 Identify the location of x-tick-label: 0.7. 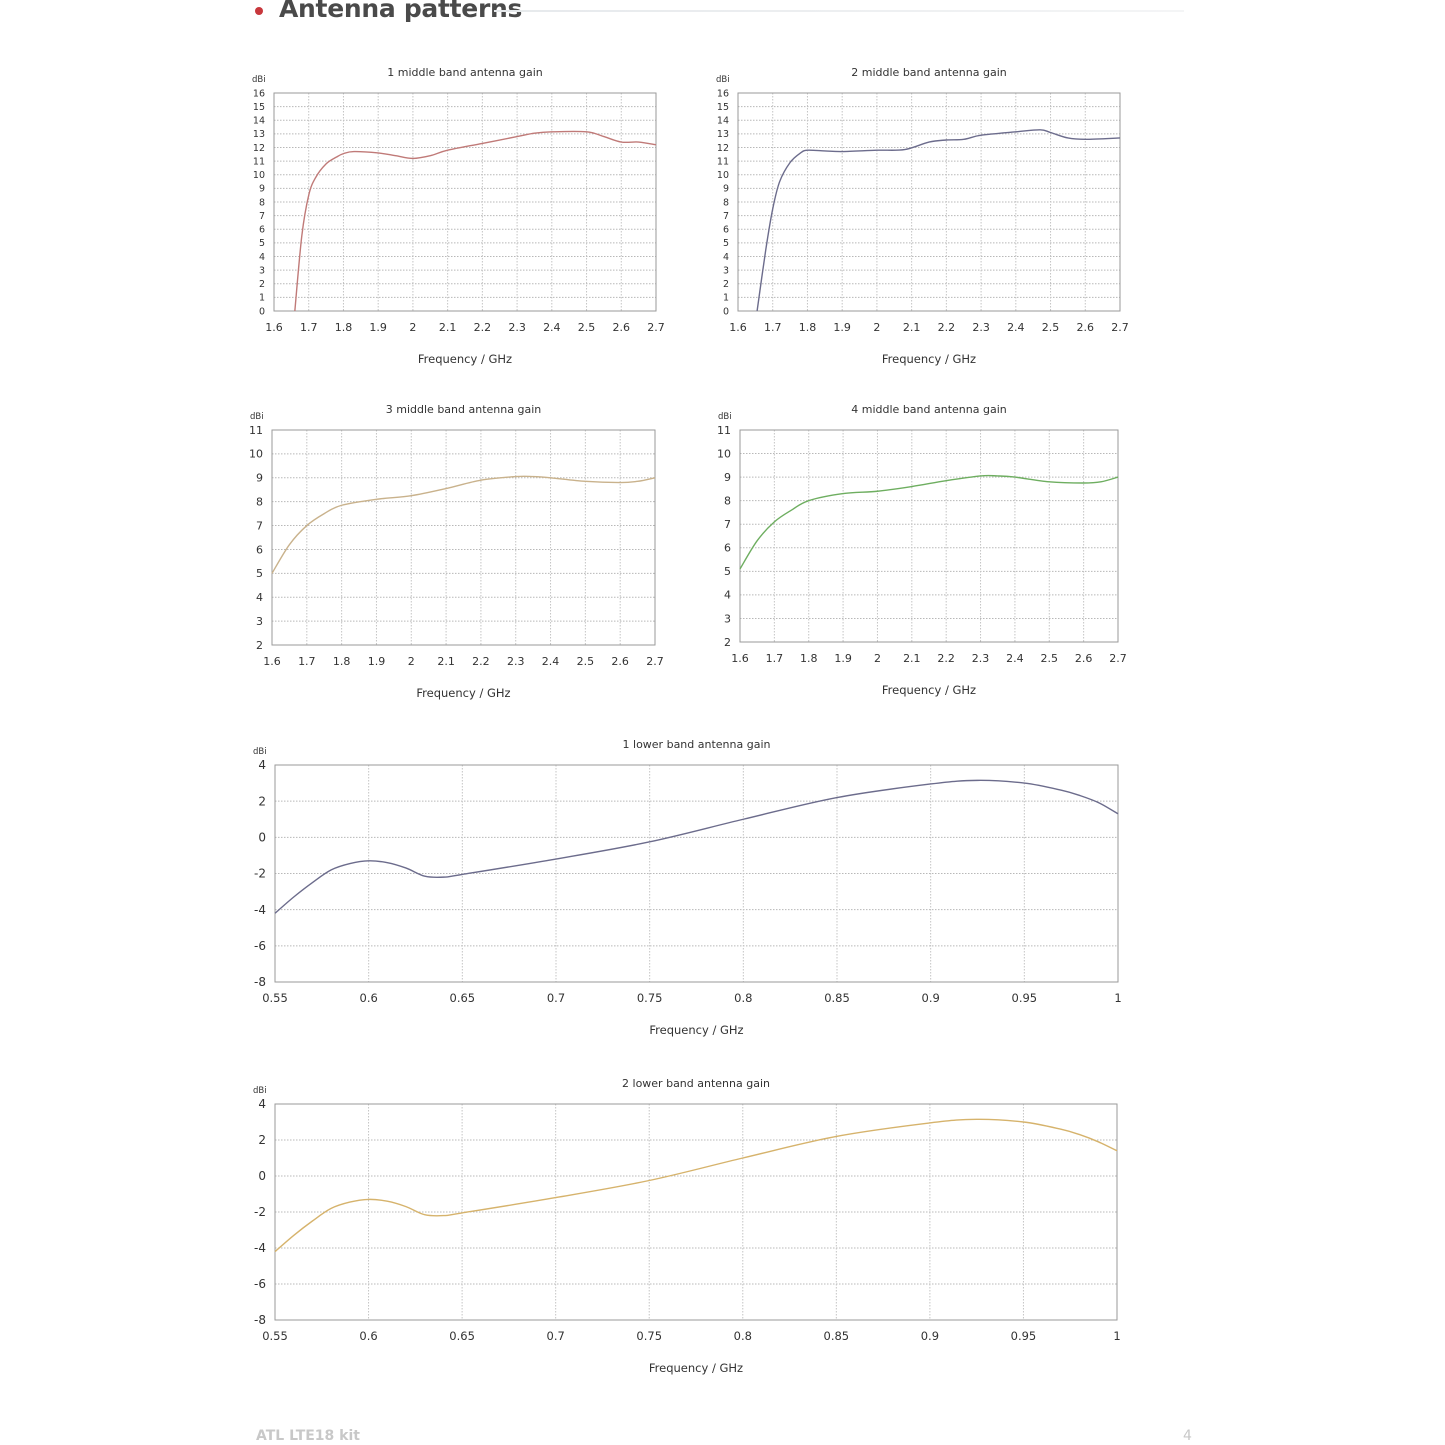
(556, 998).